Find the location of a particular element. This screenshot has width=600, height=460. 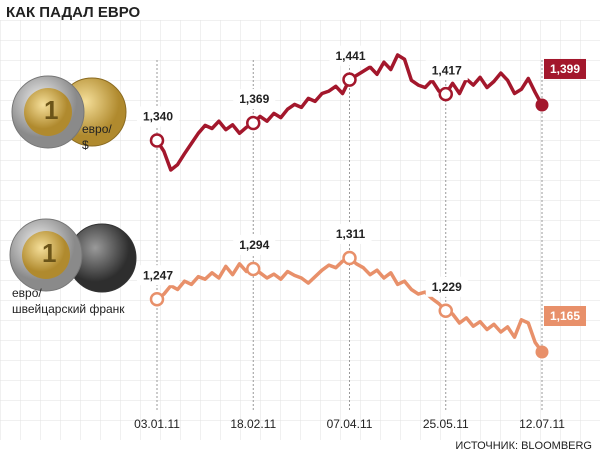

x-tick-label: 07.04.11 is located at coordinates (350, 424).